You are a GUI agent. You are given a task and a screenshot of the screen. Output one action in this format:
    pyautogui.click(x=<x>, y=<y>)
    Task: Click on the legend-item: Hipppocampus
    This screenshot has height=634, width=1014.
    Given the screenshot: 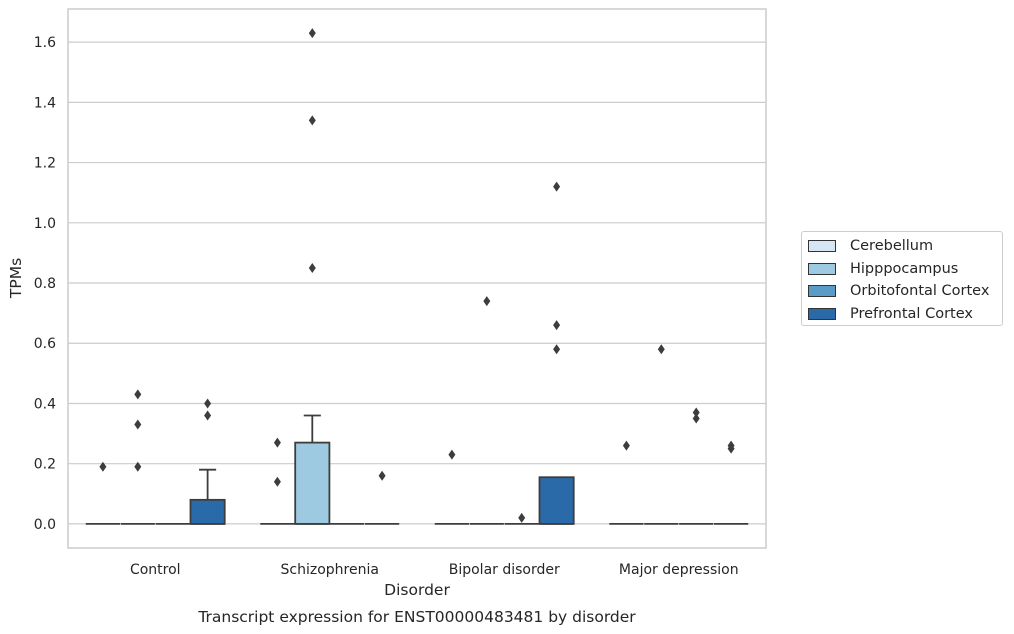 What is the action you would take?
    pyautogui.click(x=902, y=269)
    